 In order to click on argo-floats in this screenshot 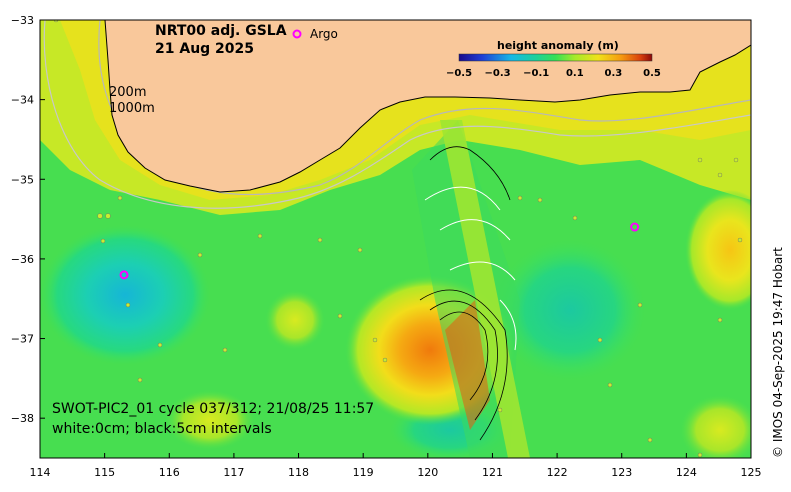, I will do `click(379, 251)`.